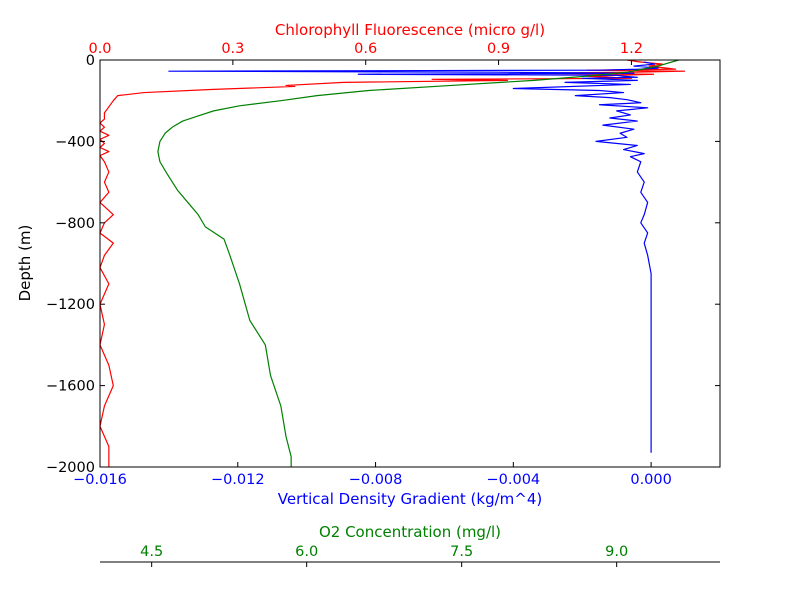 The width and height of the screenshot is (800, 600). Describe the element at coordinates (70, 305) in the screenshot. I see `left-tick-label: −1200` at that location.